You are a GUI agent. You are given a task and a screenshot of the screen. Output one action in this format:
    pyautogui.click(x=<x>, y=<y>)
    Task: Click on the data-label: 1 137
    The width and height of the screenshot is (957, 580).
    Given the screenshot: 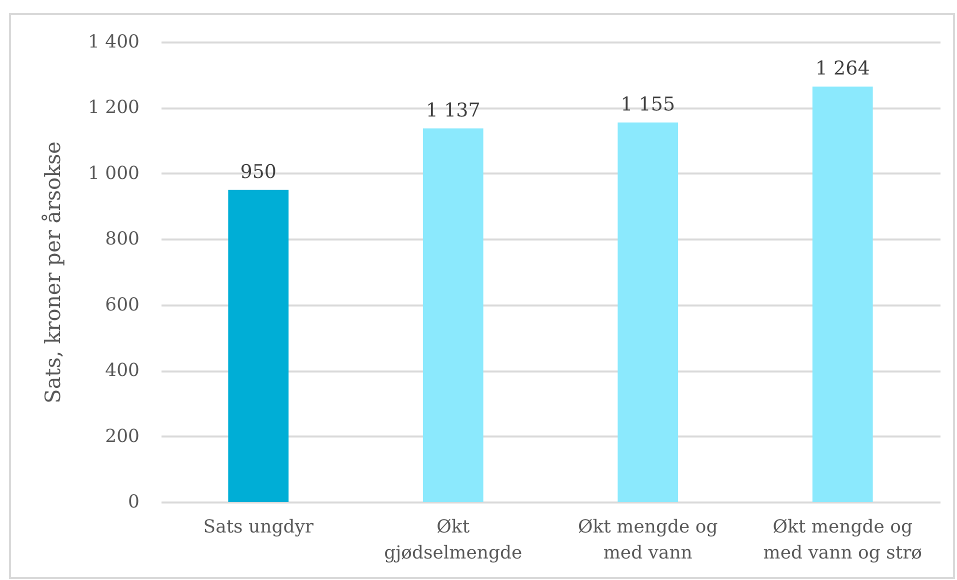 What is the action you would take?
    pyautogui.click(x=453, y=110)
    